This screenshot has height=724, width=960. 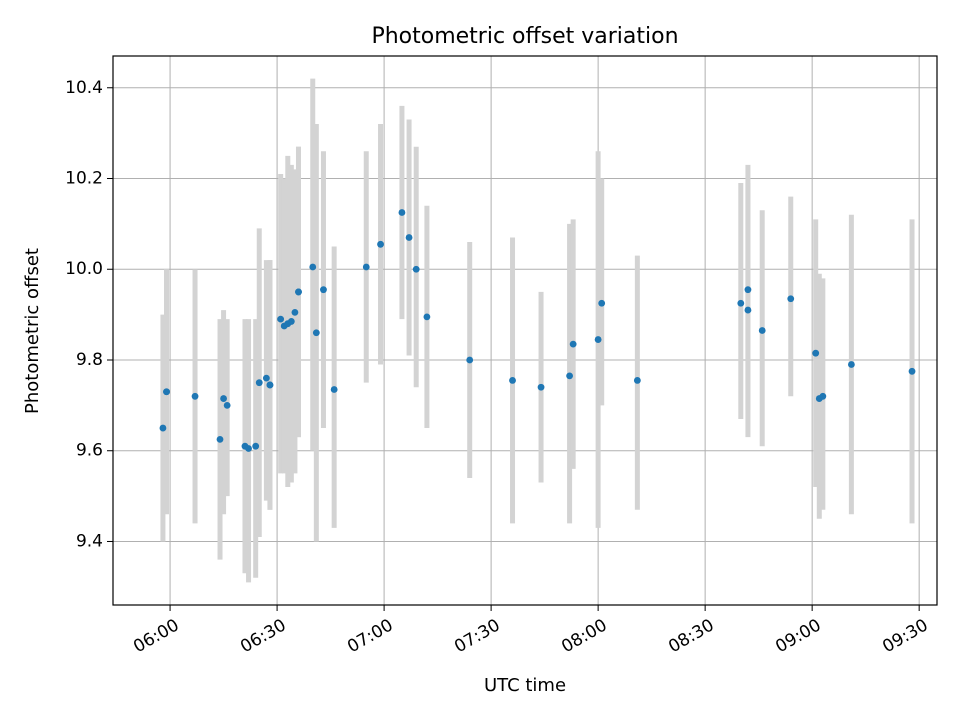 What do you see at coordinates (32, 331) in the screenshot?
I see `y-axis-label: Photometric offset` at bounding box center [32, 331].